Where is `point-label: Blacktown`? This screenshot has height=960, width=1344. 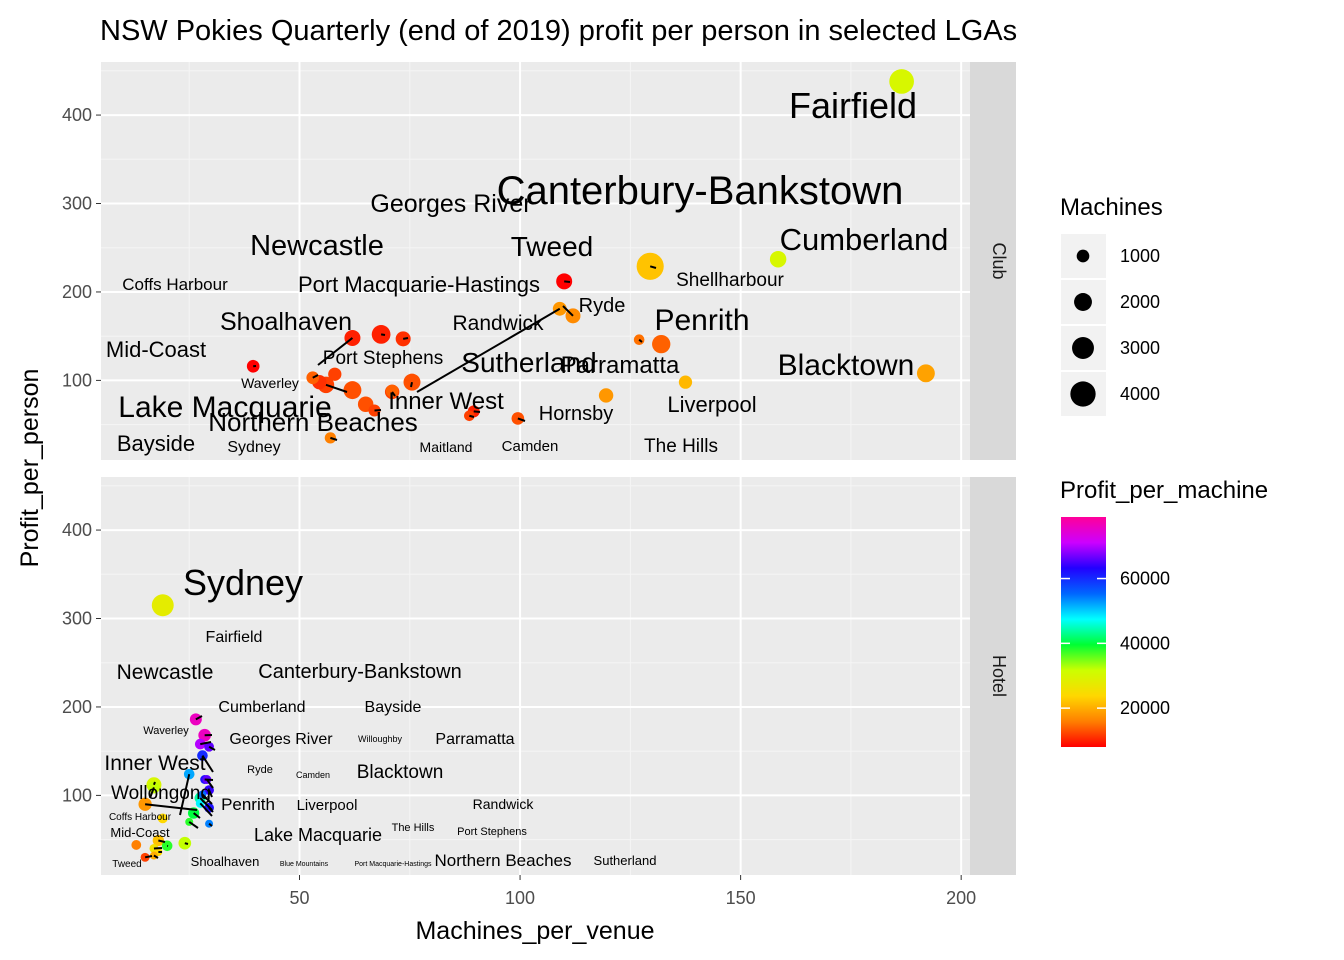 point-label: Blacktown is located at coordinates (846, 365).